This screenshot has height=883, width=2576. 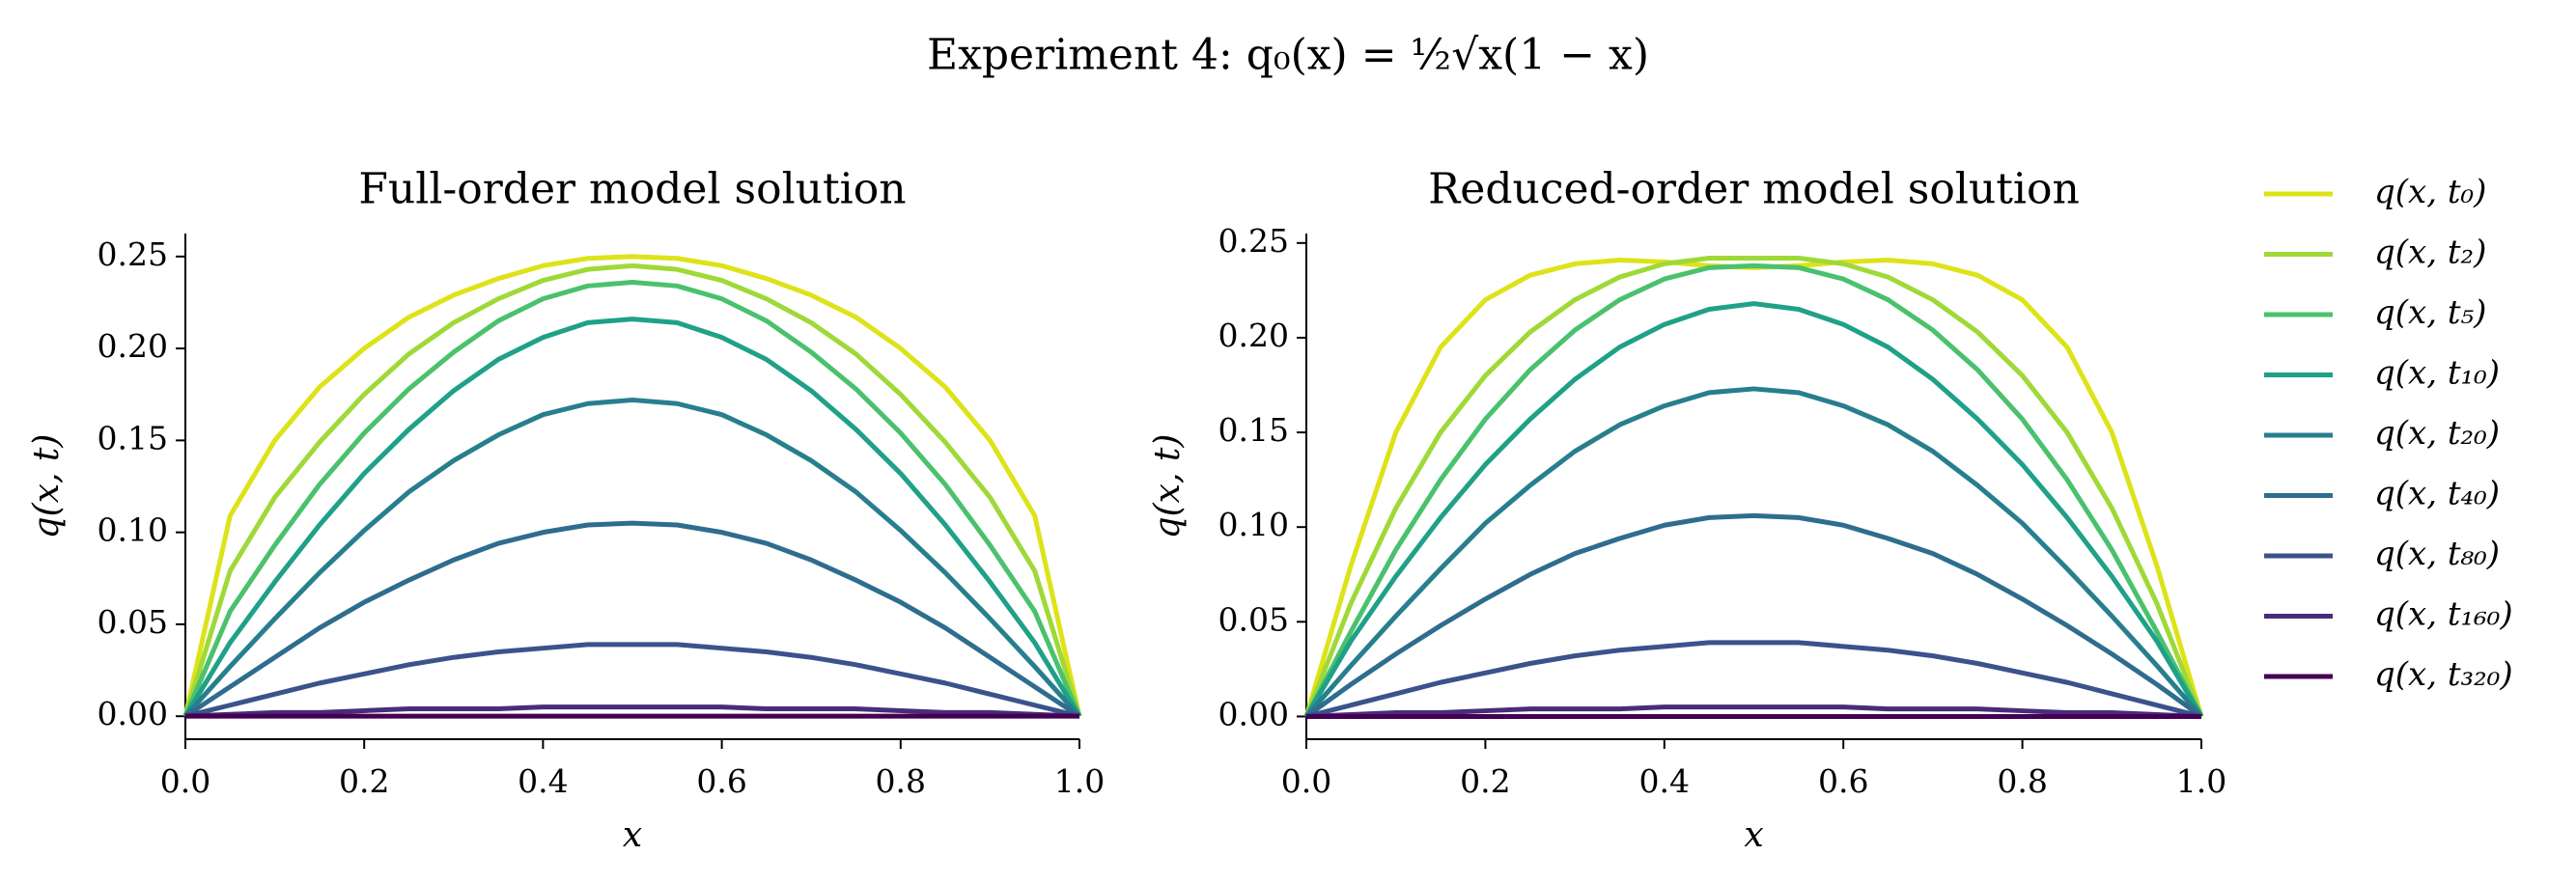 I want to click on subplot-title: Full-order model solution, so click(x=632, y=189).